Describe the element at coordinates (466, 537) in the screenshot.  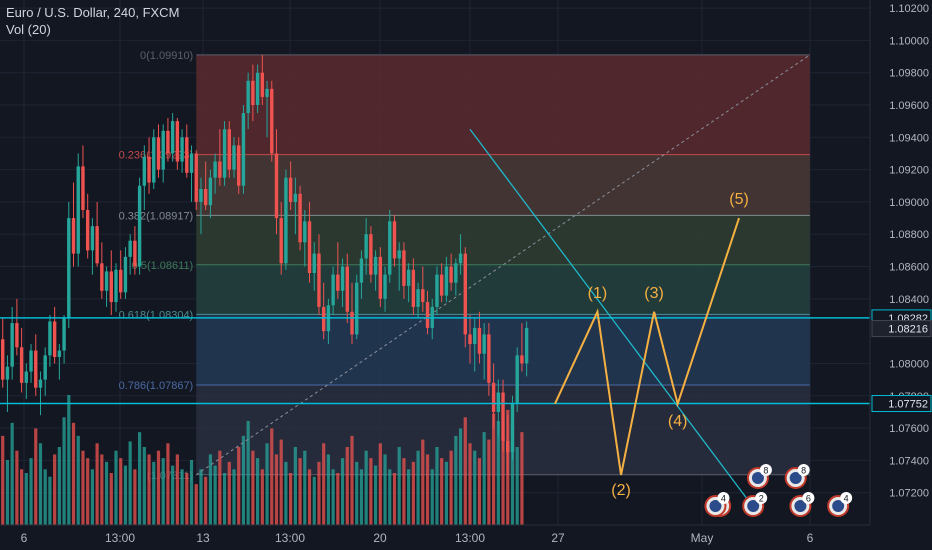
I see `time-axis: 6 13:00 13 13:00 20 13:00 27 May 6` at that location.